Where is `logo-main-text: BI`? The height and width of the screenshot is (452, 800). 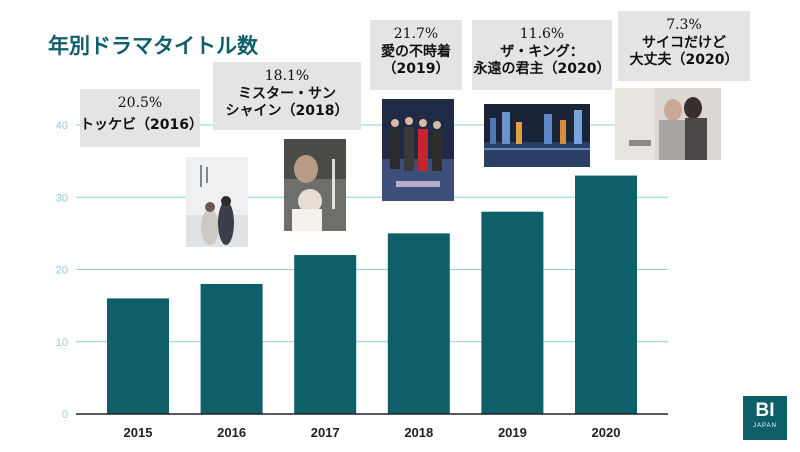 logo-main-text: BI is located at coordinates (765, 410).